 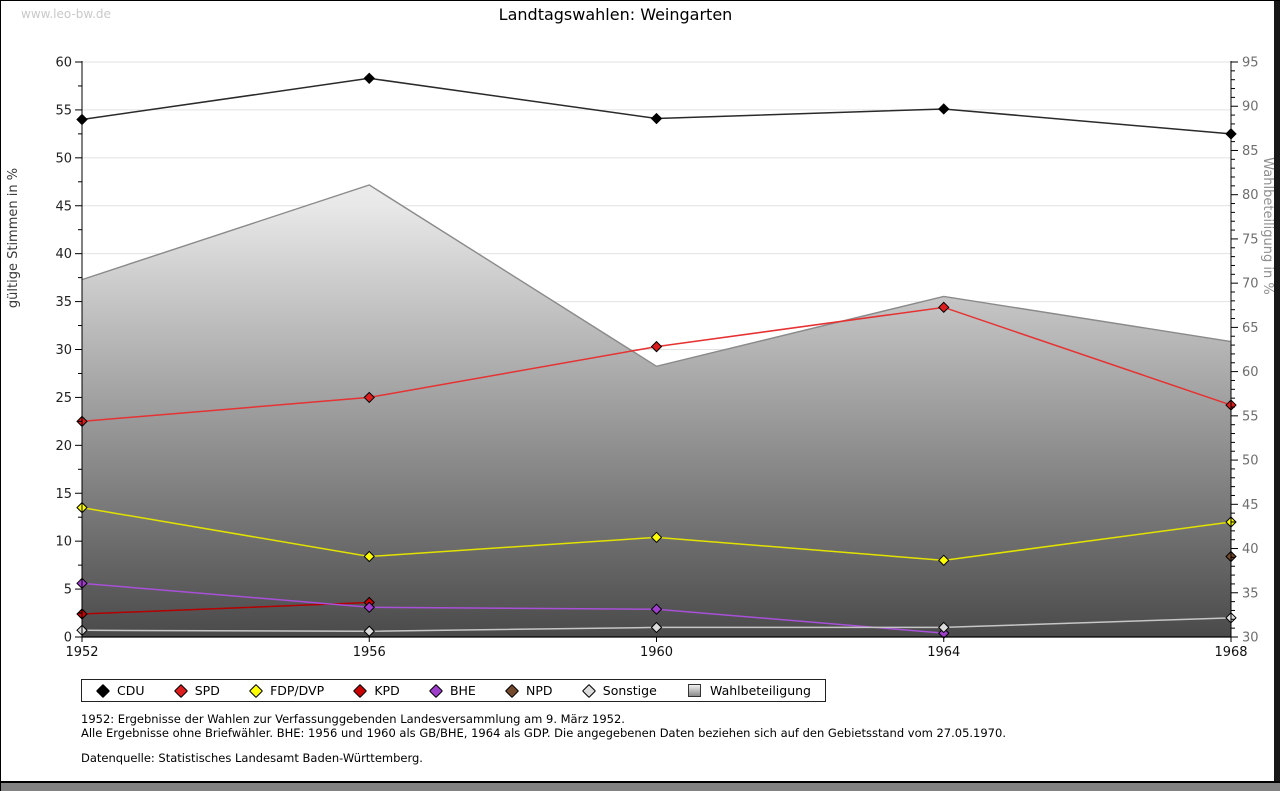 What do you see at coordinates (63, 446) in the screenshot?
I see `left-tick-label: 20` at bounding box center [63, 446].